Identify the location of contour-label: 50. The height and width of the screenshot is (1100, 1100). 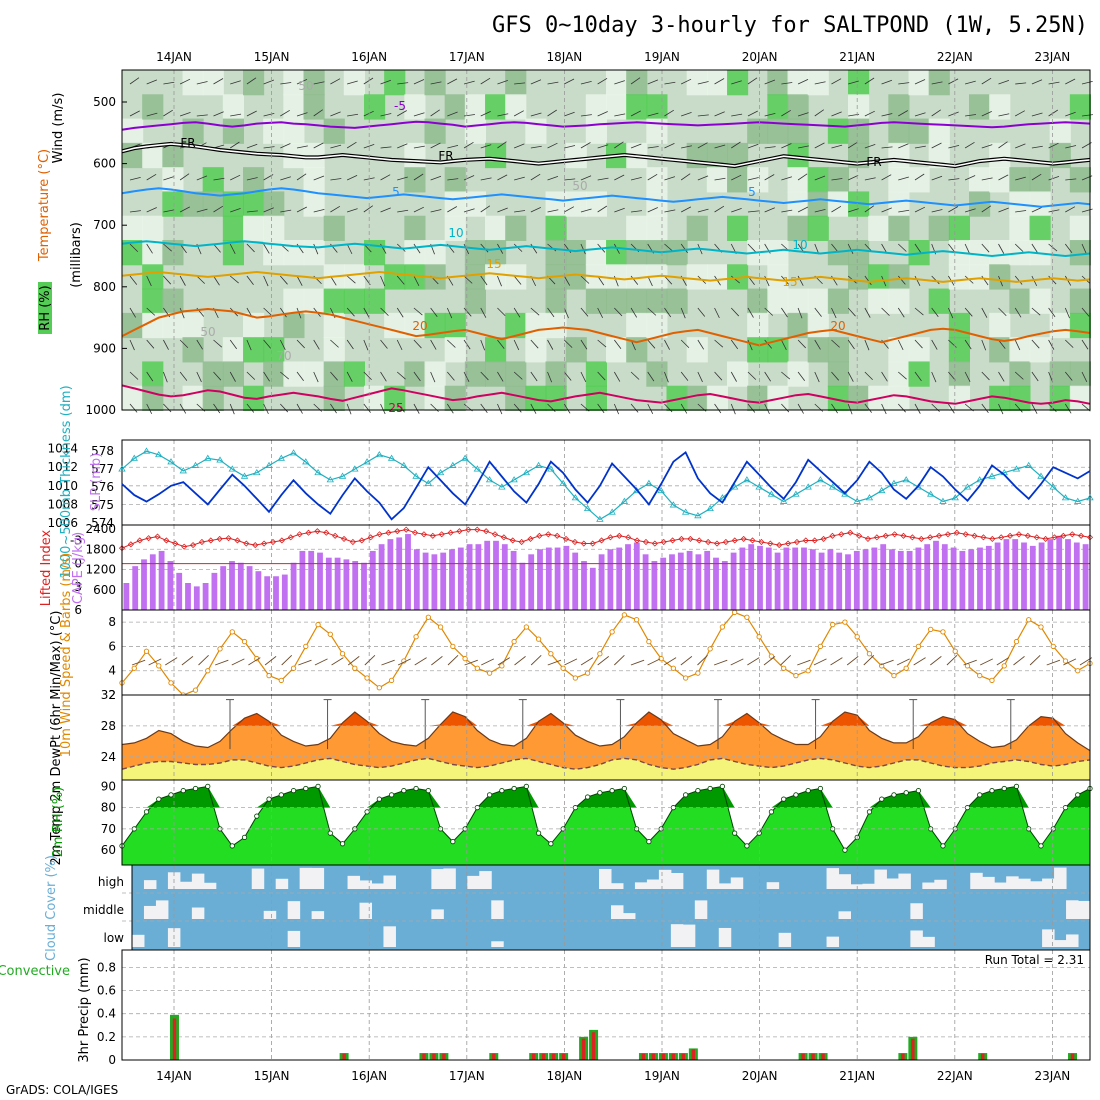
(207, 332).